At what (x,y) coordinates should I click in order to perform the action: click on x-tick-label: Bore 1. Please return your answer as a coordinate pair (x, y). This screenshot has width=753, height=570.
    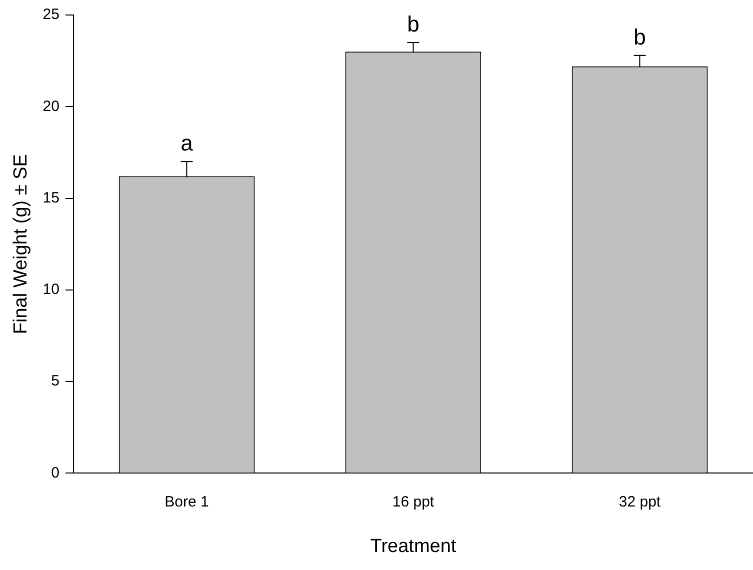
    Looking at the image, I should click on (186, 501).